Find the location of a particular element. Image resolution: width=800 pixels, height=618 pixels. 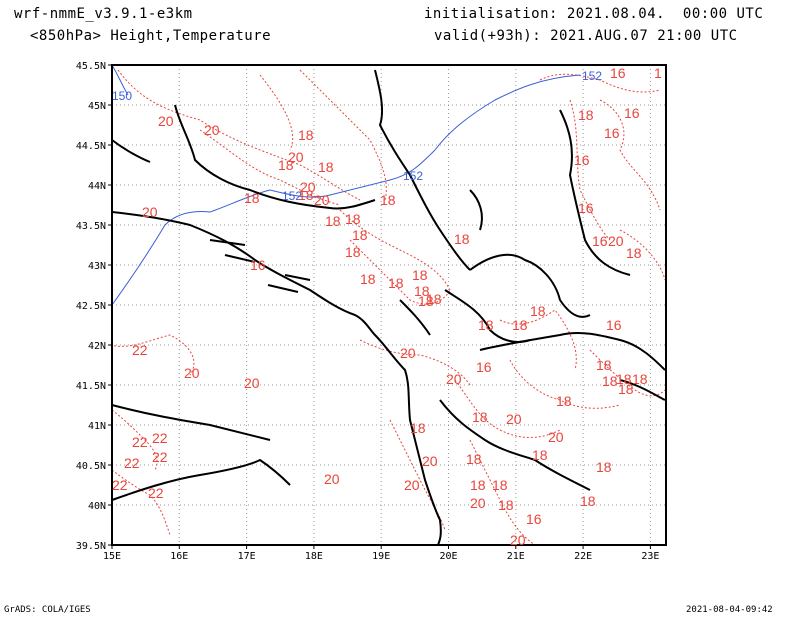

border-bosnia is located at coordinates (422, 170).